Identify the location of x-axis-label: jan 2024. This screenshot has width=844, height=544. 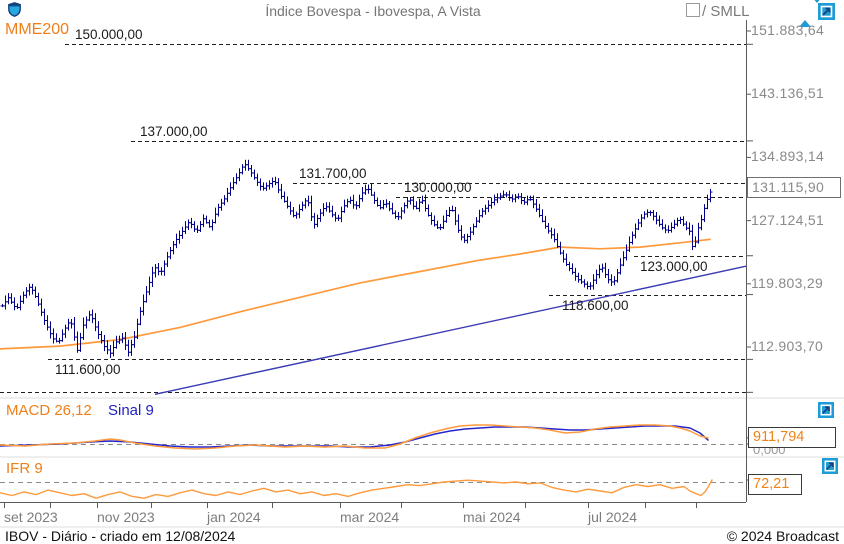
(234, 517).